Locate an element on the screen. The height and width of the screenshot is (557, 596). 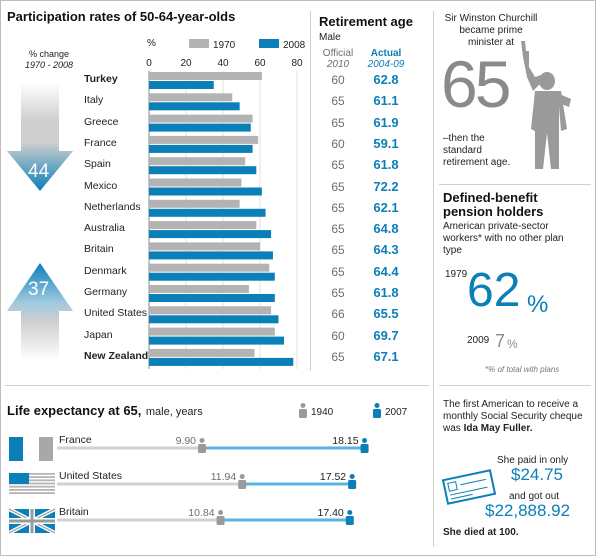
change-label-line2: 1970 - 2008 is located at coordinates (49, 65).